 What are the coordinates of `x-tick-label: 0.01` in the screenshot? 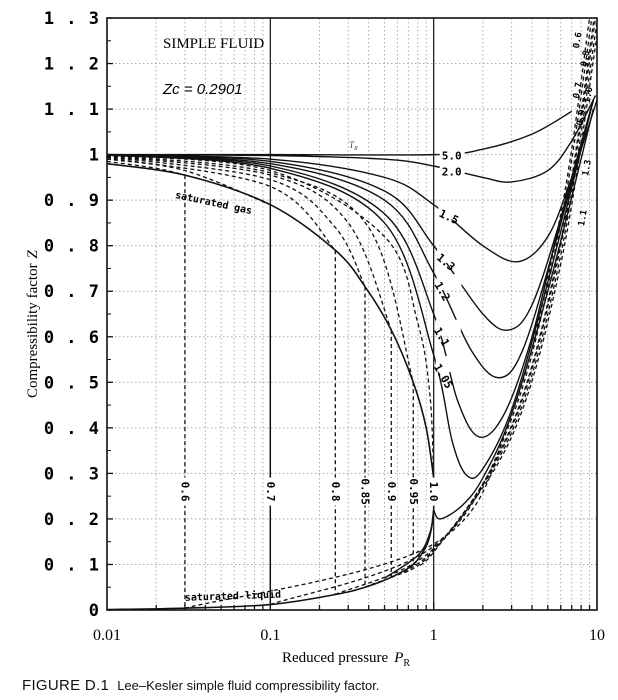 It's located at (107, 635).